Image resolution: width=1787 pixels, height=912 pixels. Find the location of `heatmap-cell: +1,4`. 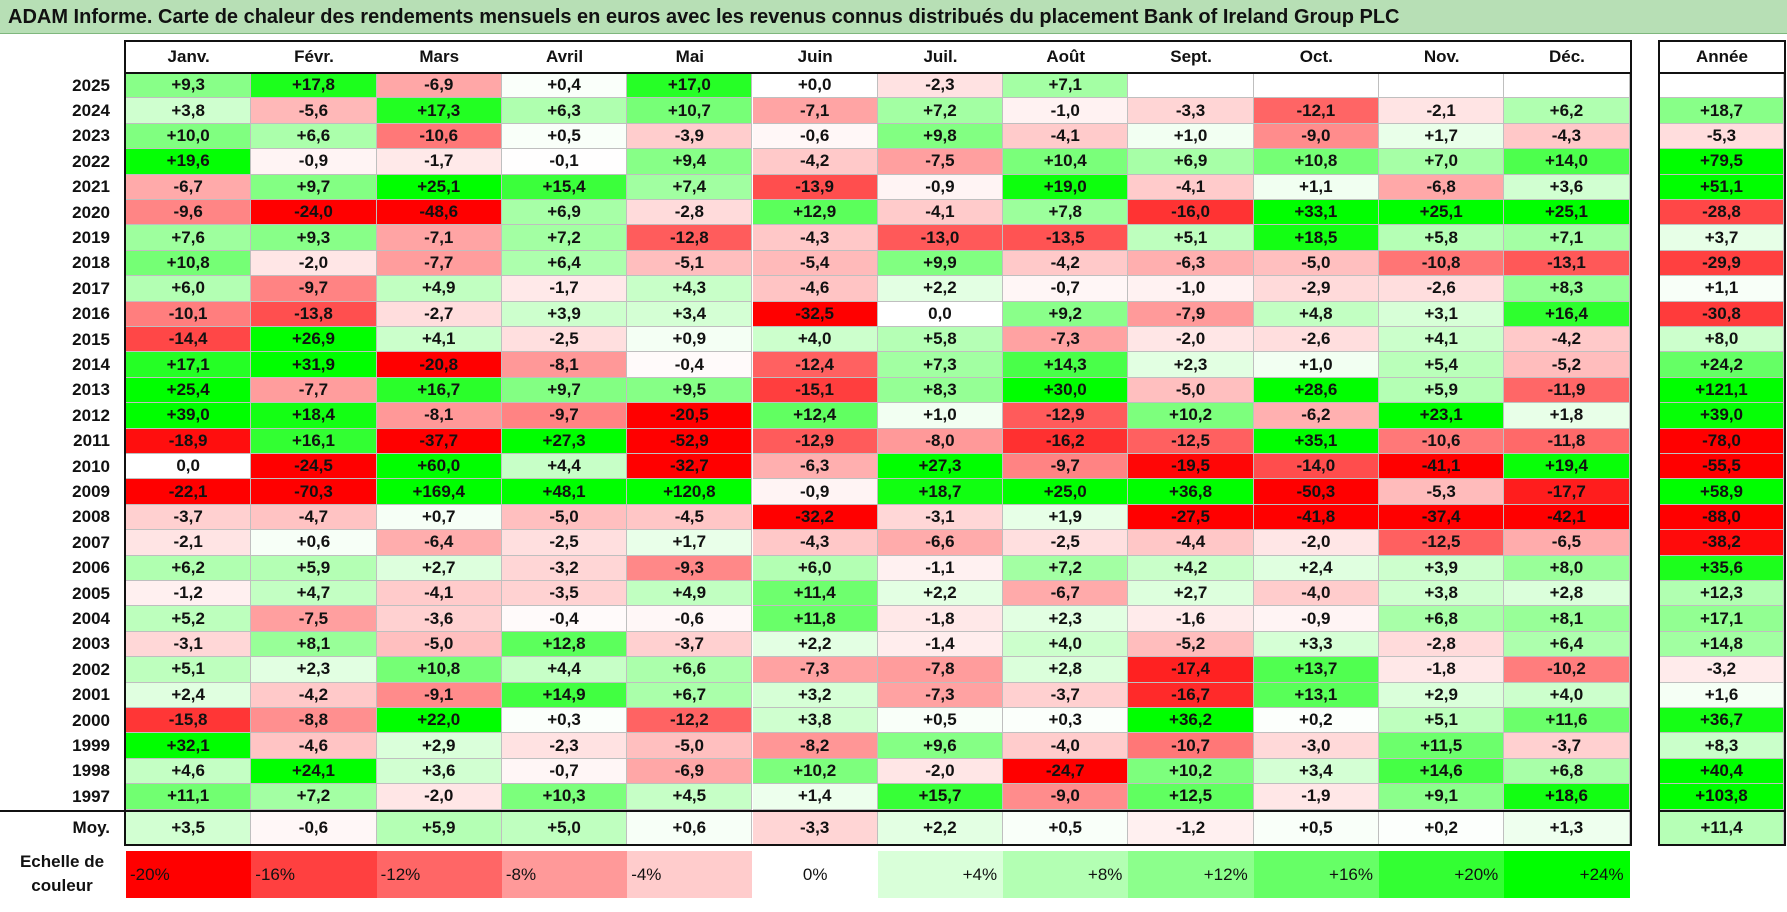

heatmap-cell: +1,4 is located at coordinates (815, 797).